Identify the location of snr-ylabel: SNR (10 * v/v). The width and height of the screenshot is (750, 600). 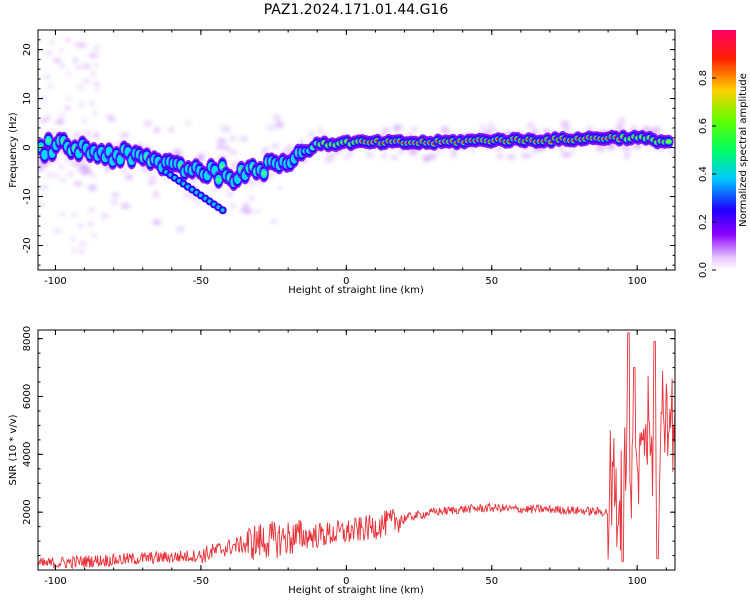
(13, 449).